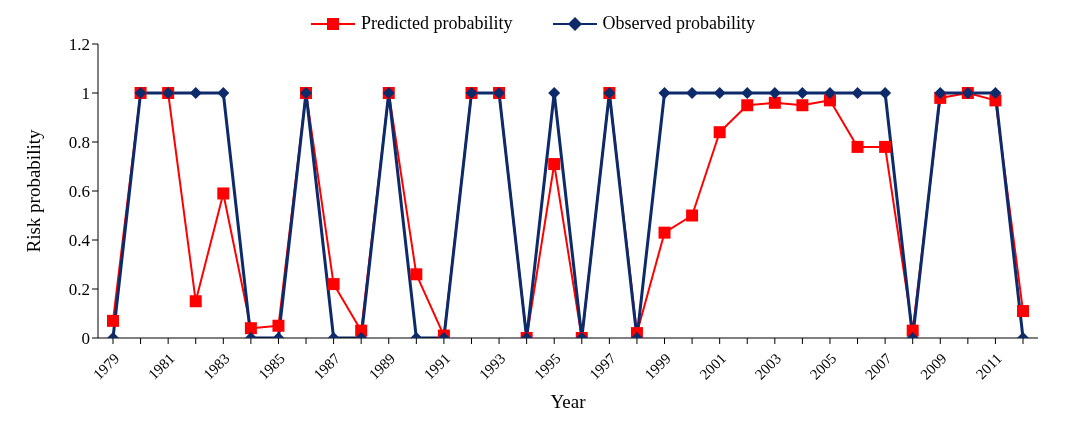 Image resolution: width=1079 pixels, height=425 pixels. I want to click on y-axis-title: Risk probability, so click(33, 191).